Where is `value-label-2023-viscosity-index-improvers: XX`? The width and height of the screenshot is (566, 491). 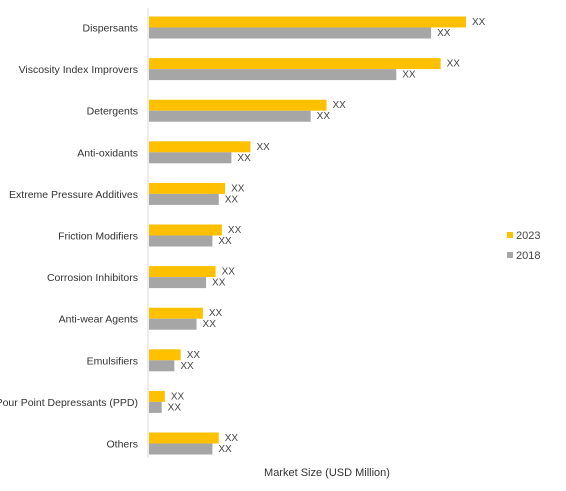 value-label-2023-viscosity-index-improvers: XX is located at coordinates (454, 64).